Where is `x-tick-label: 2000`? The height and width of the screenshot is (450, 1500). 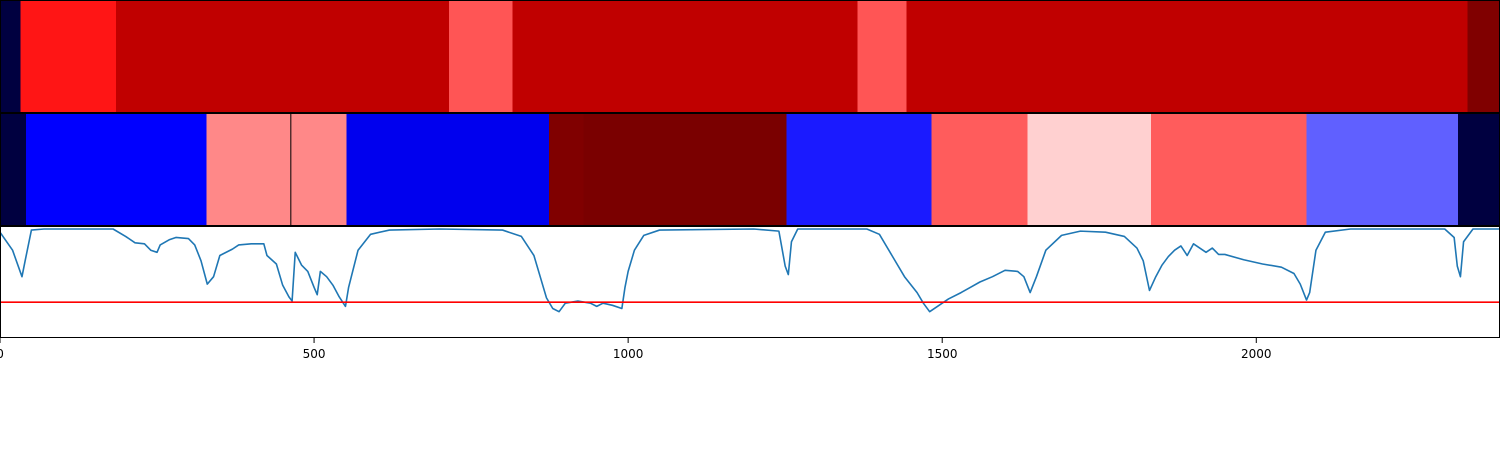
x-tick-label: 2000 is located at coordinates (1256, 354).